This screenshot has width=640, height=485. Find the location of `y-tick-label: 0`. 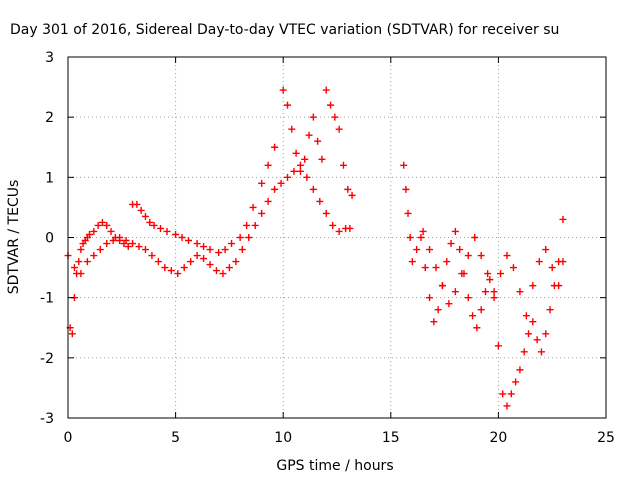

y-tick-label: 0 is located at coordinates (49, 239).